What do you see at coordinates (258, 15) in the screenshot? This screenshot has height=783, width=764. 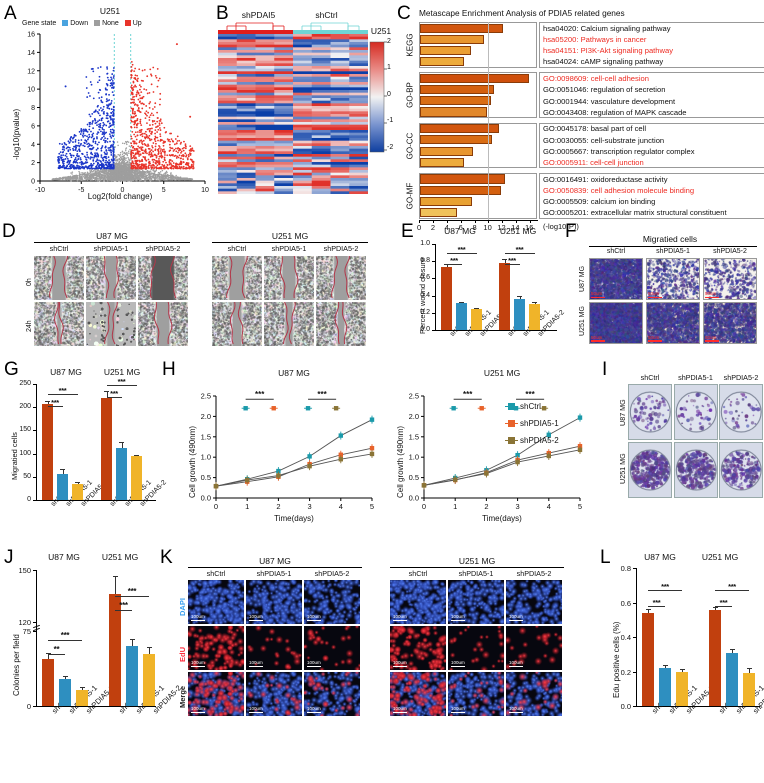 I see `panel-b-group-left: shPDAI5` at bounding box center [258, 15].